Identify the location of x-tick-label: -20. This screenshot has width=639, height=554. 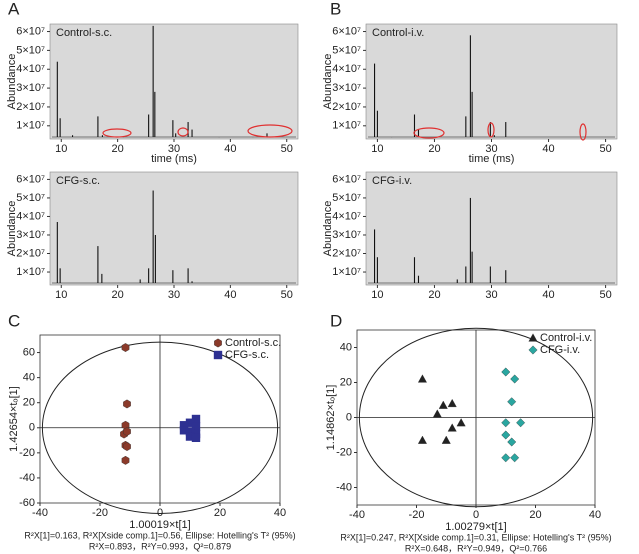
(417, 515).